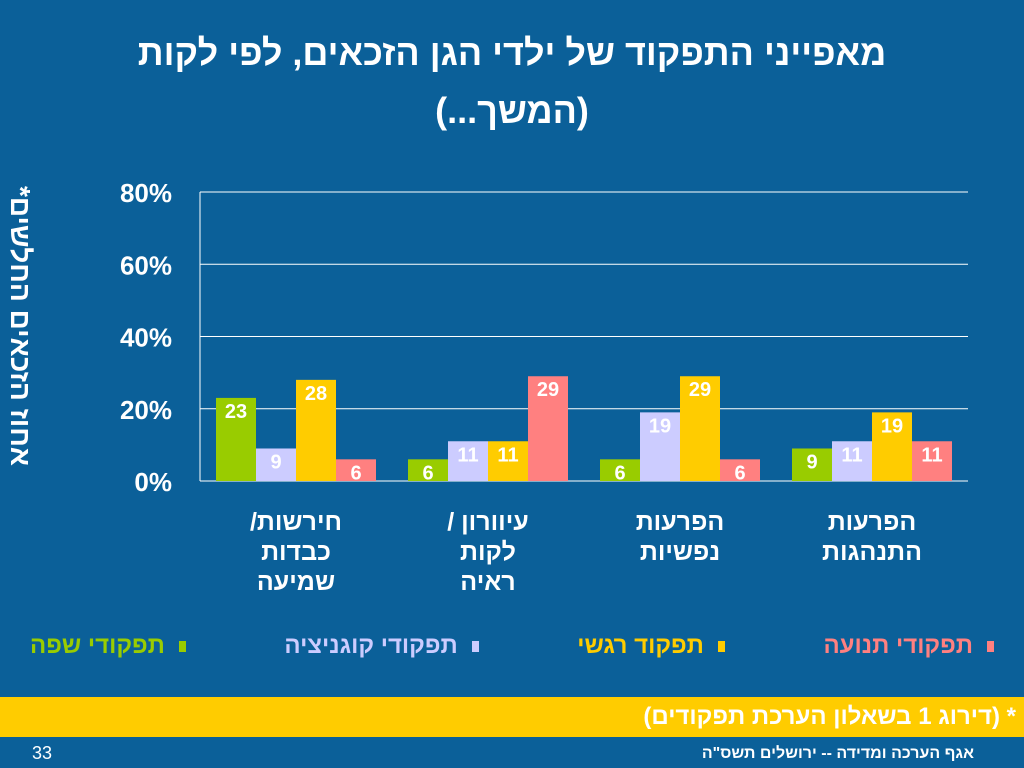 This screenshot has height=768, width=1024. Describe the element at coordinates (512, 110) in the screenshot. I see `title-line-2: (המשך...)` at that location.